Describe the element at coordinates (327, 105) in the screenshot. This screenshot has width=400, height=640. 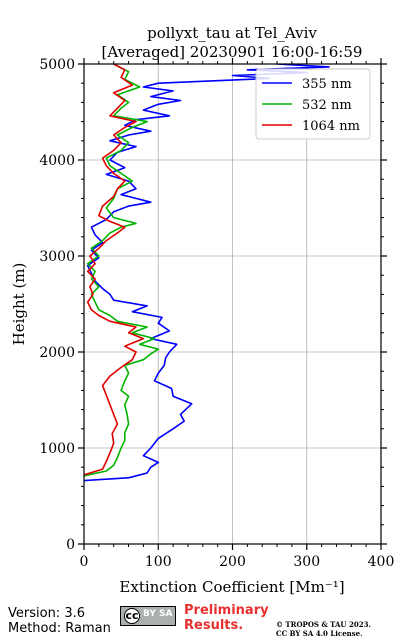
I see `legend-label: 532 nm` at that location.